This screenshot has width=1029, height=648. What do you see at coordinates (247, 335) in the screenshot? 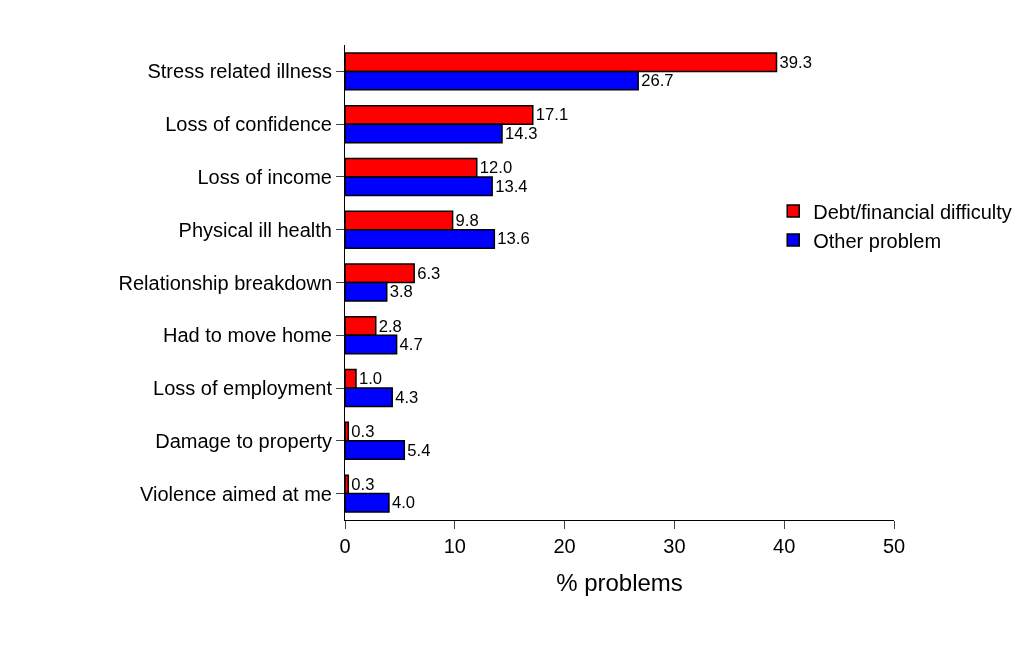
I see `y-tick-label: Had to move home` at bounding box center [247, 335].